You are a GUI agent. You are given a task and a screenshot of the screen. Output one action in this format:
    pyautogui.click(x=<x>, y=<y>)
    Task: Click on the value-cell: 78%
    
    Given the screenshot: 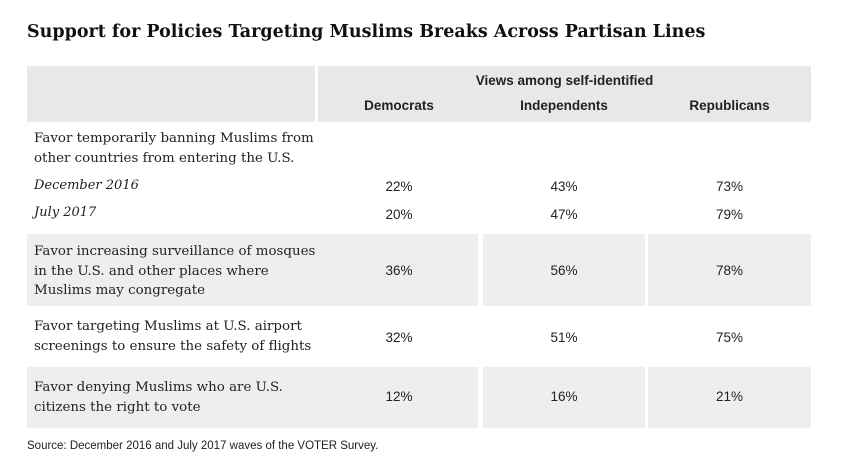 What is the action you would take?
    pyautogui.click(x=729, y=270)
    